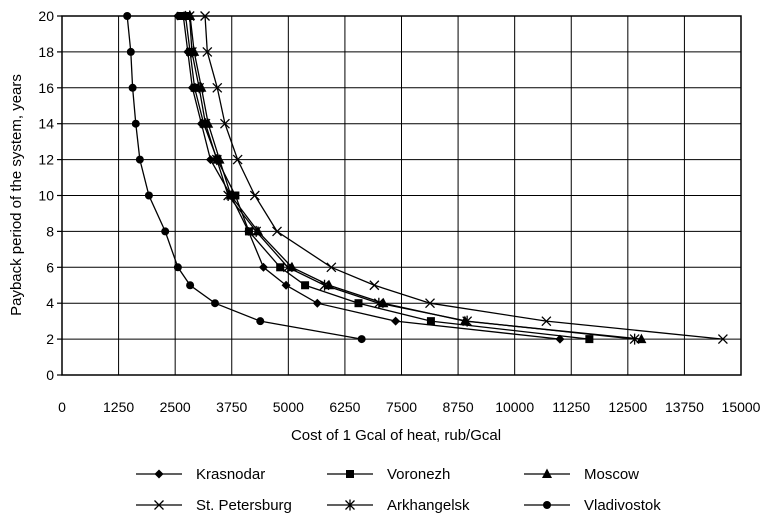  I want to click on legend-label: Moscow, so click(611, 474).